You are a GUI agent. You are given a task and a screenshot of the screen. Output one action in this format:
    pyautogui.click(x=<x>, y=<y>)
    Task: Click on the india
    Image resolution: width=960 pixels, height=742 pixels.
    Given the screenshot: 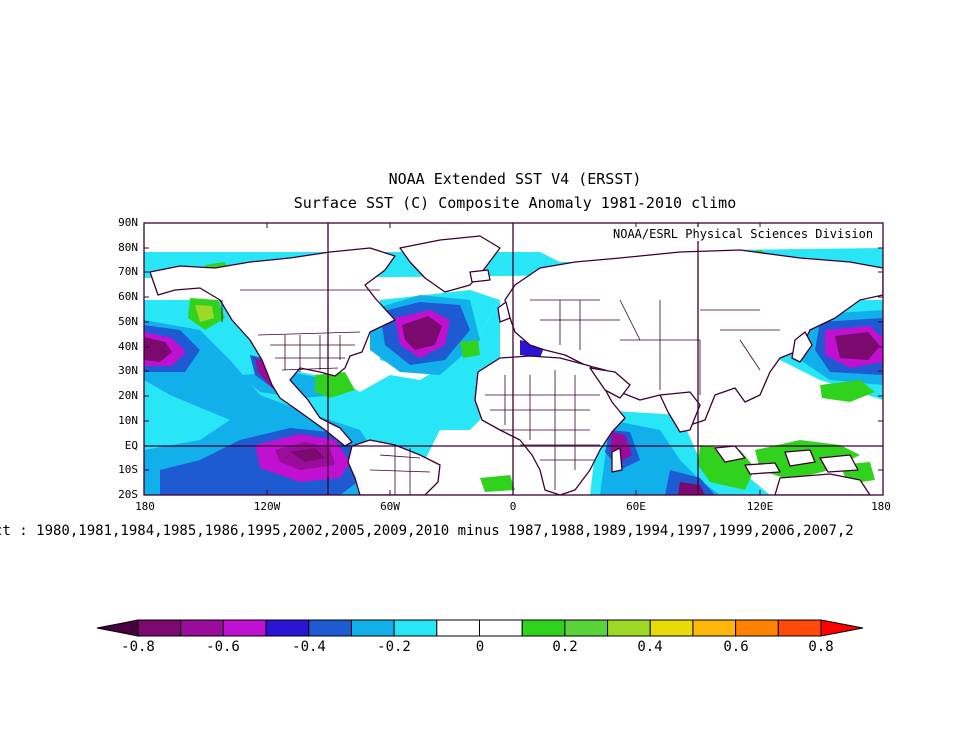 What is the action you would take?
    pyautogui.click(x=680, y=412)
    